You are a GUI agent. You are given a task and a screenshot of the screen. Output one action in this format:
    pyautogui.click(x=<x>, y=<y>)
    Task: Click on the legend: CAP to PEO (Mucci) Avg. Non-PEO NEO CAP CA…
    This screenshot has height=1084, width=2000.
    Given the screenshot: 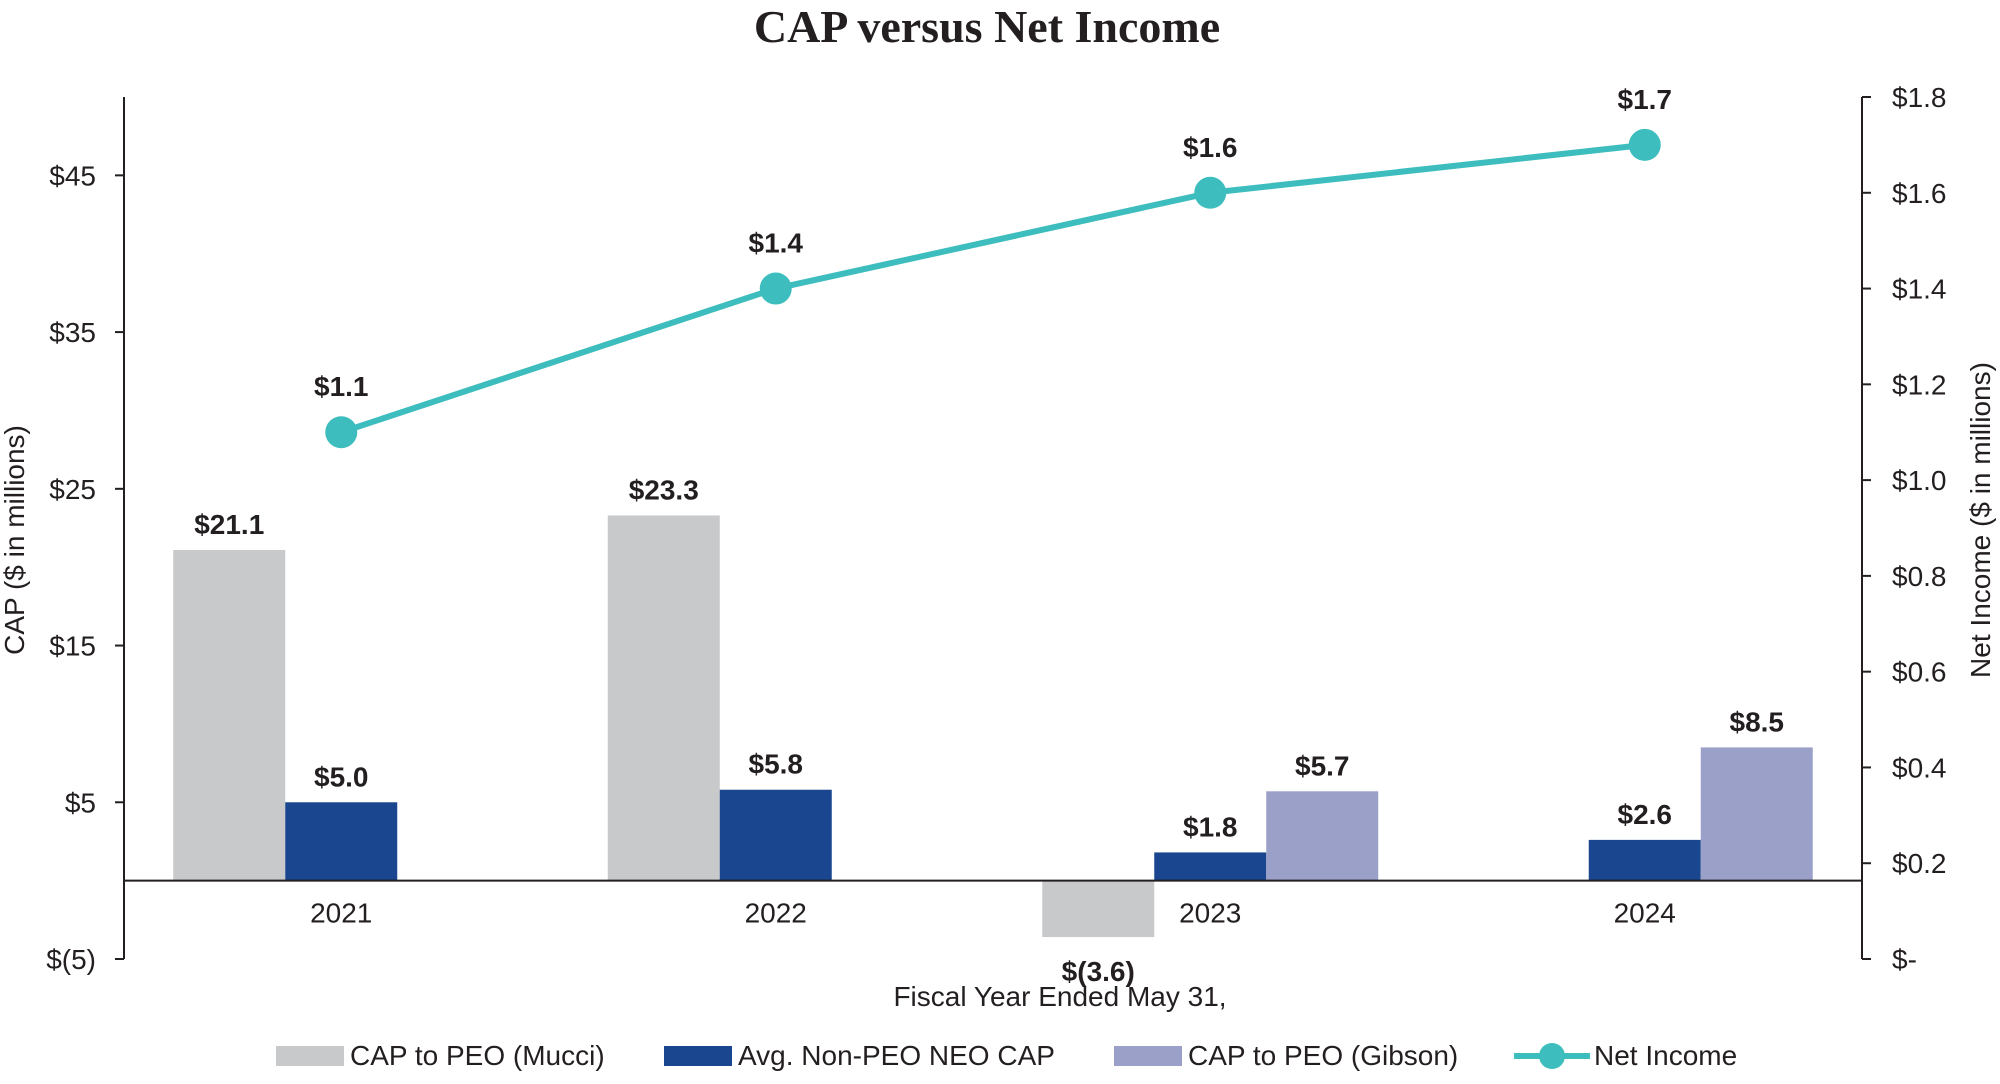 What is the action you would take?
    pyautogui.click(x=1006, y=1055)
    